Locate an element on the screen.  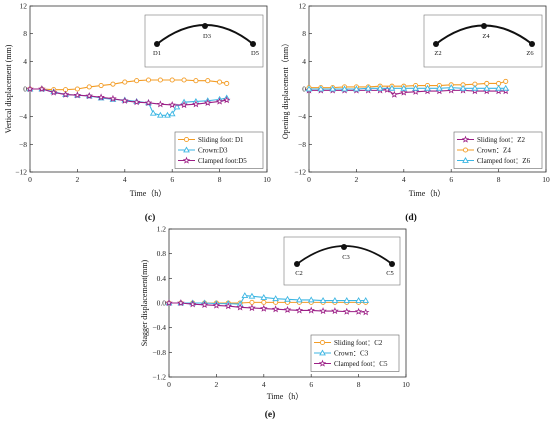
legend: Sliding foot: D1 Crown:D3 Clamped foot:D5 is located at coordinates (219, 150).